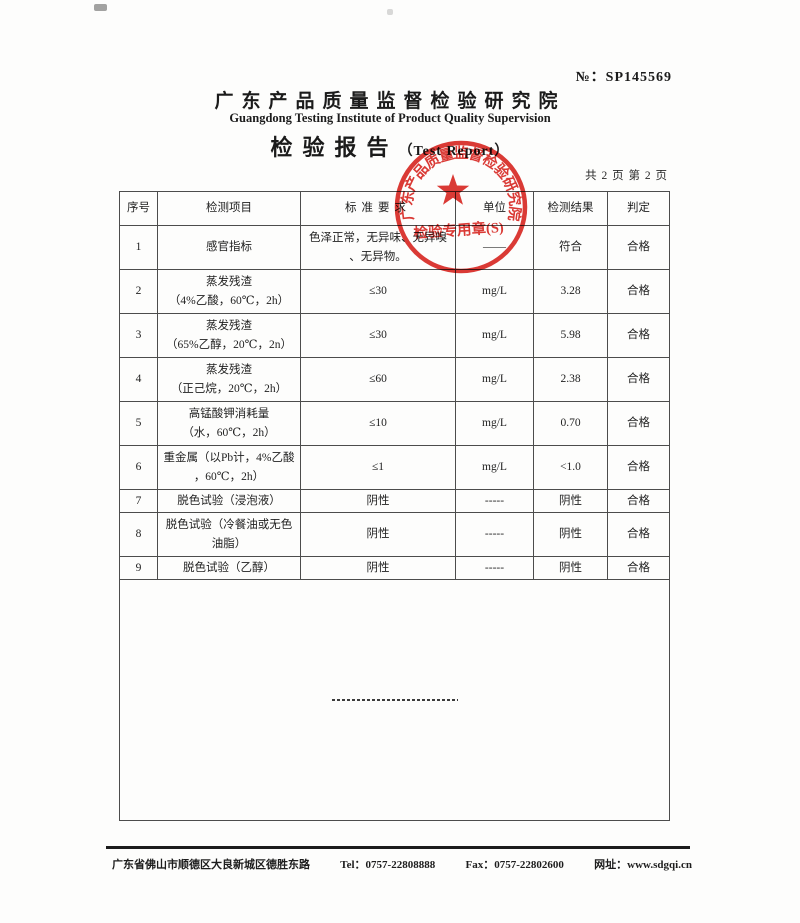  What do you see at coordinates (229, 423) in the screenshot?
I see `test-item-cell: 高锰酸钾消耗量 （水，60℃，2h）` at bounding box center [229, 423].